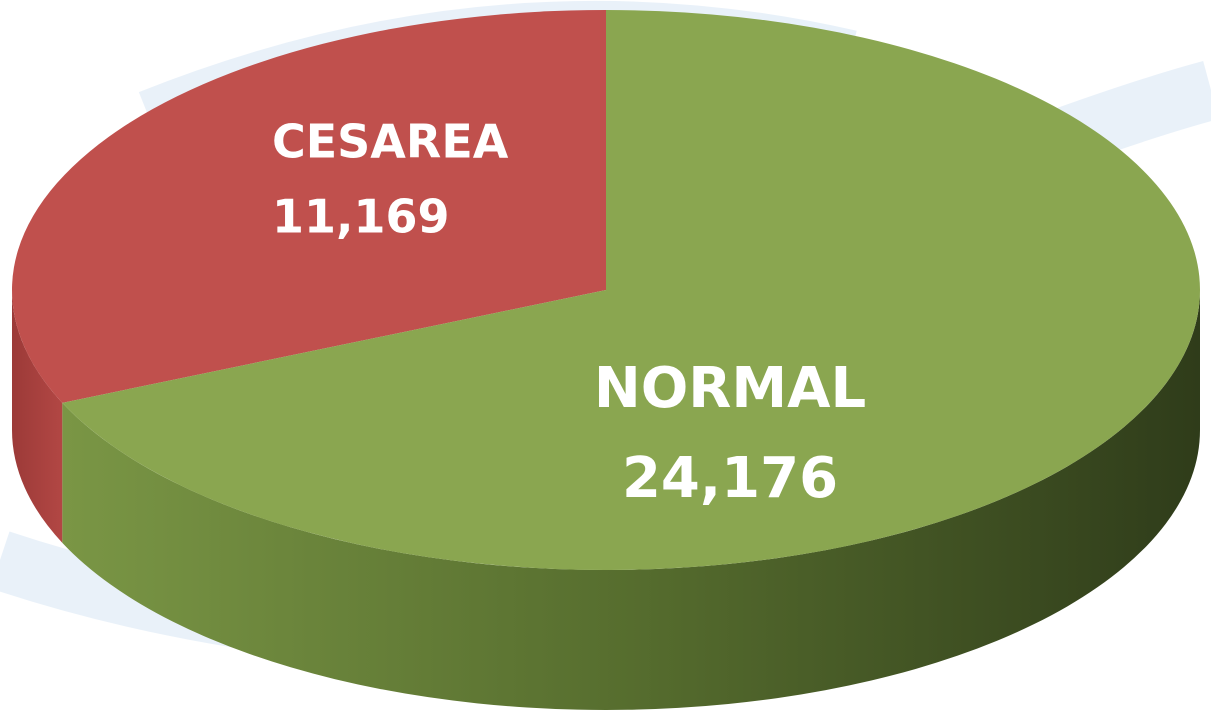 The image size is (1211, 721). What do you see at coordinates (390, 142) in the screenshot?
I see `slice-label: CESAREA` at bounding box center [390, 142].